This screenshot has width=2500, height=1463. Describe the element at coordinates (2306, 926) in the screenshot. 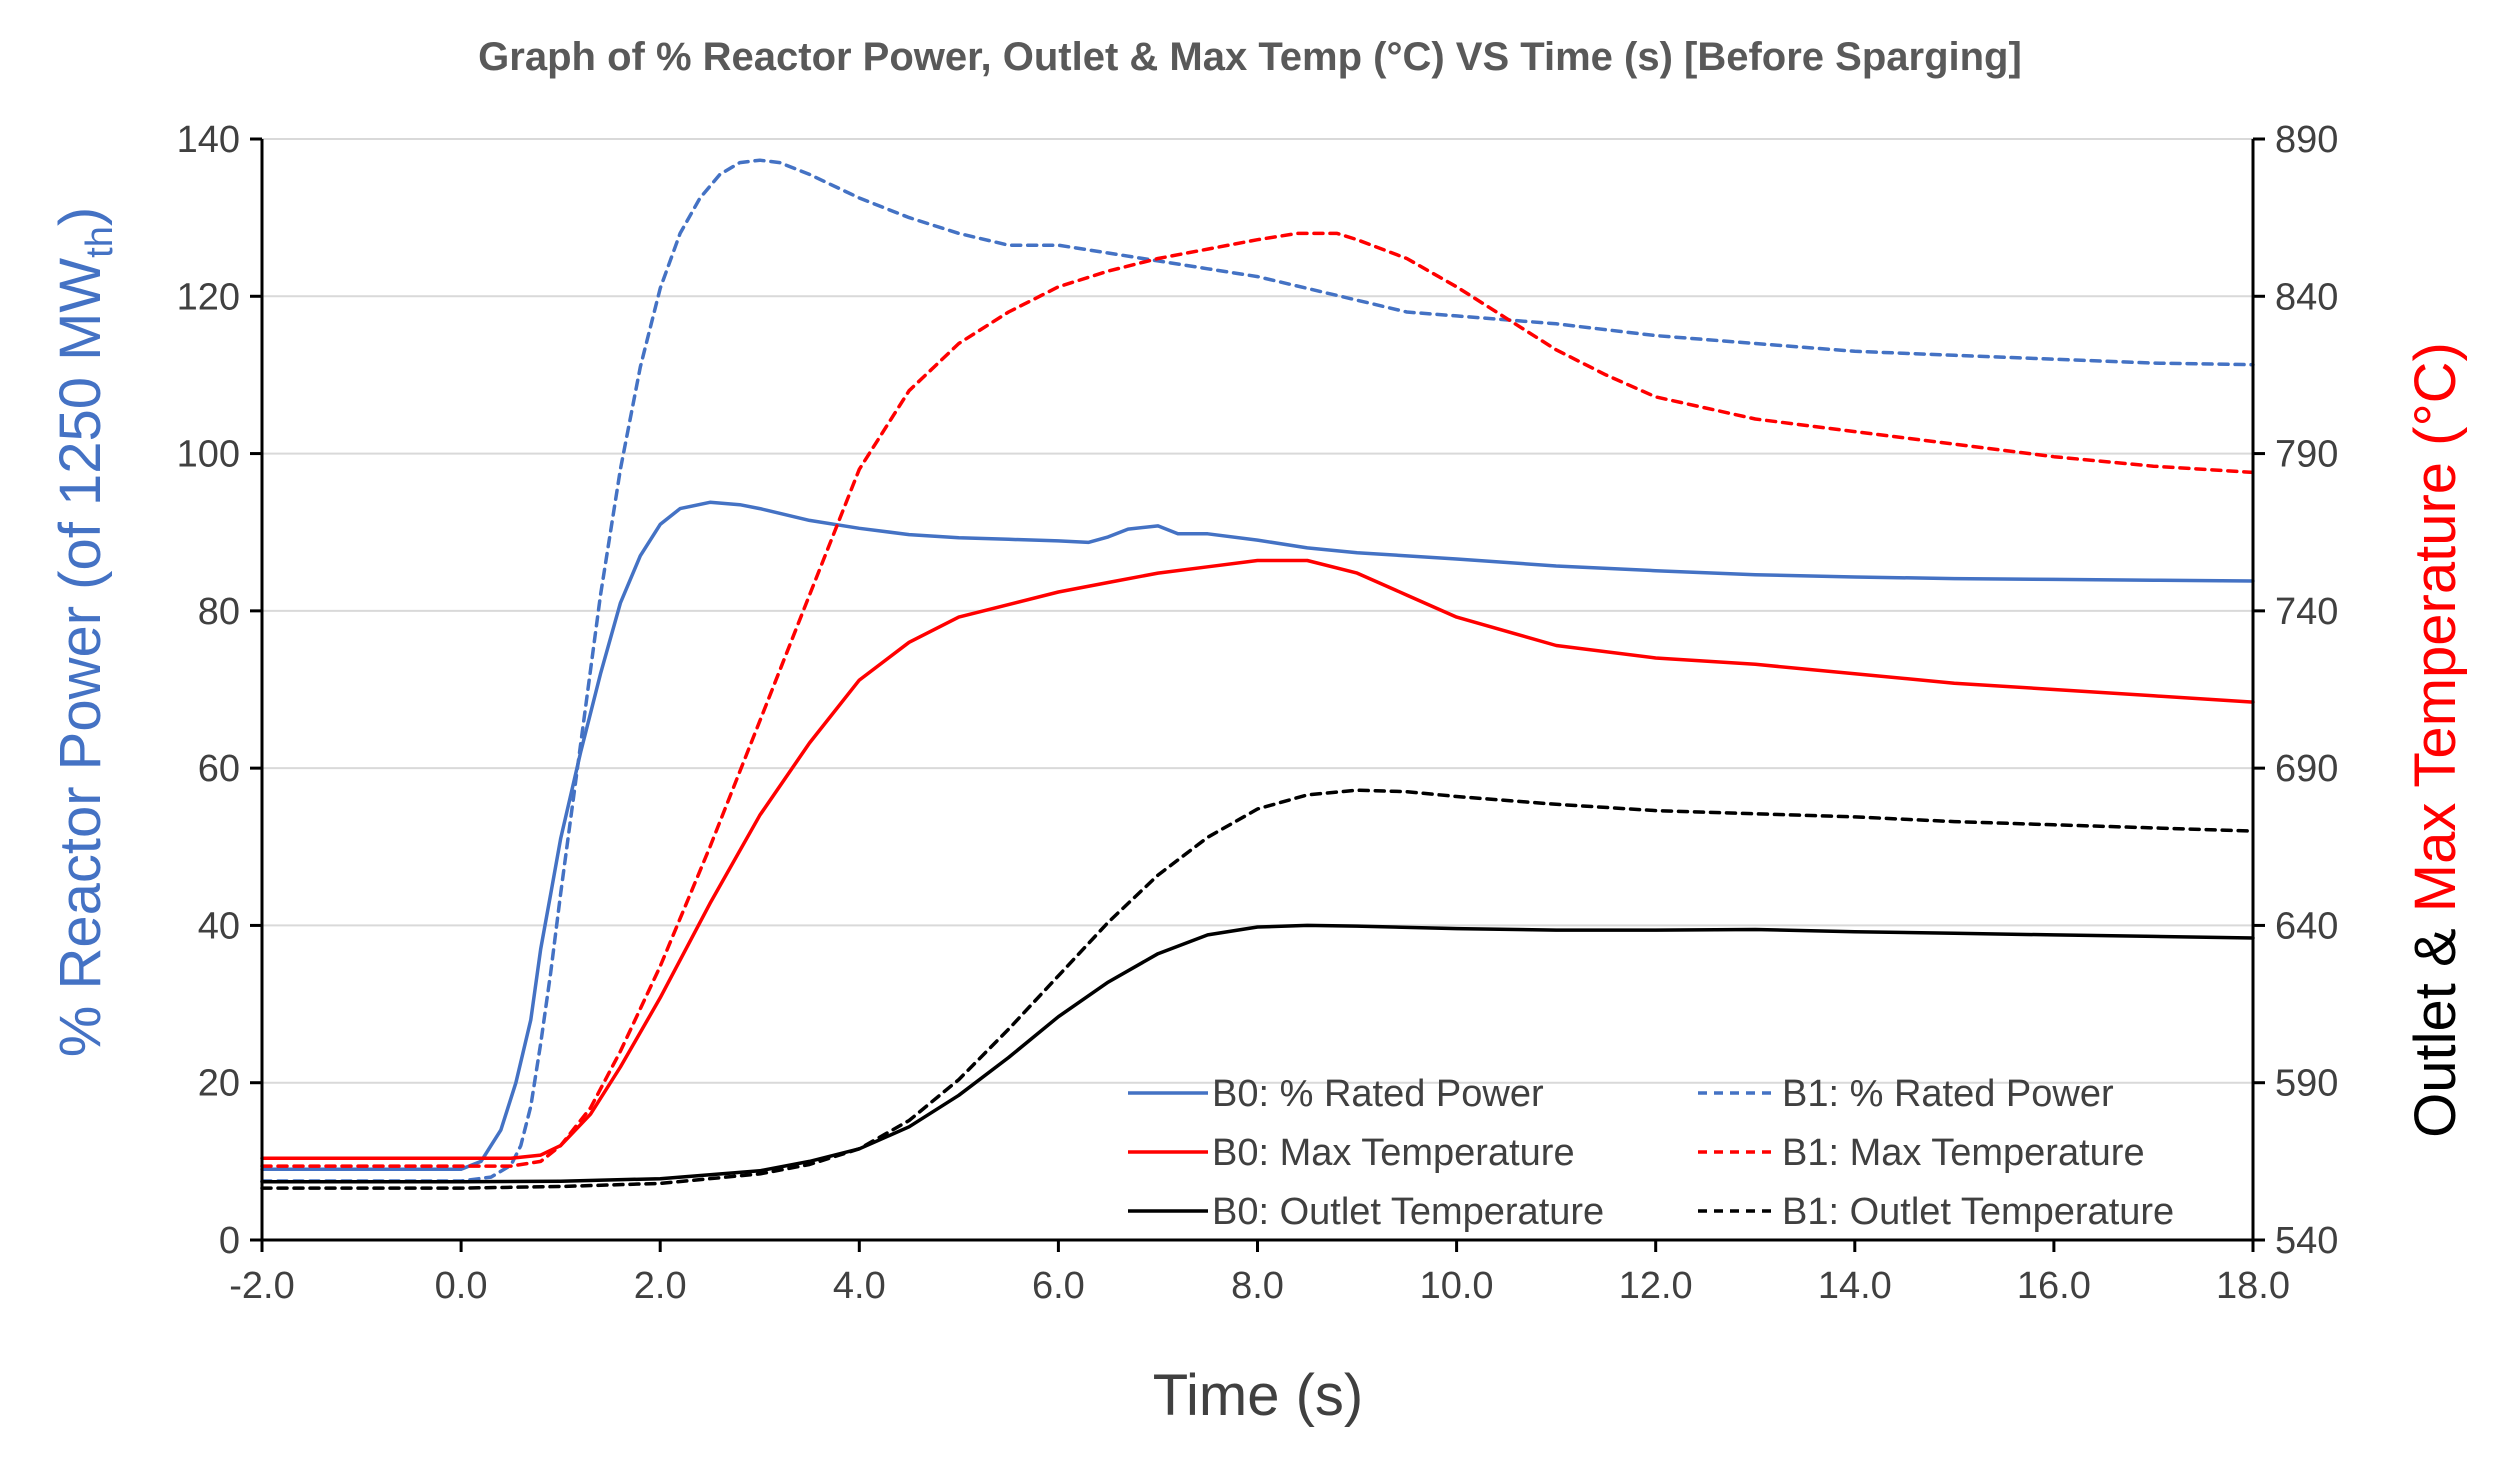

I see `y-right-tick-label: 640` at that location.